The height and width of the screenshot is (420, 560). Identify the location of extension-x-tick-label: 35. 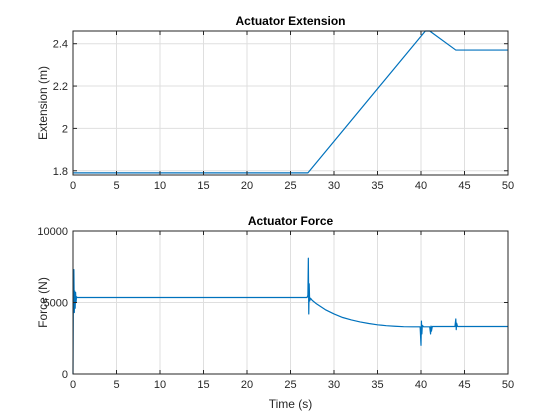
(377, 186).